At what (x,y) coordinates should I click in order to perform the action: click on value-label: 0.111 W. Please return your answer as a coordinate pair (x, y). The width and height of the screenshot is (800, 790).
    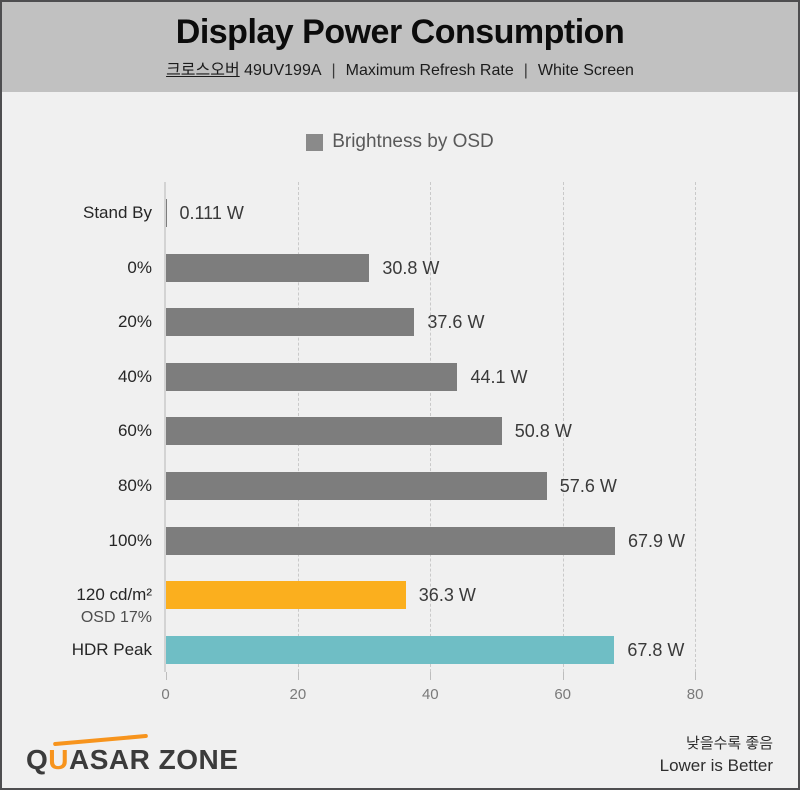
    Looking at the image, I should click on (211, 213).